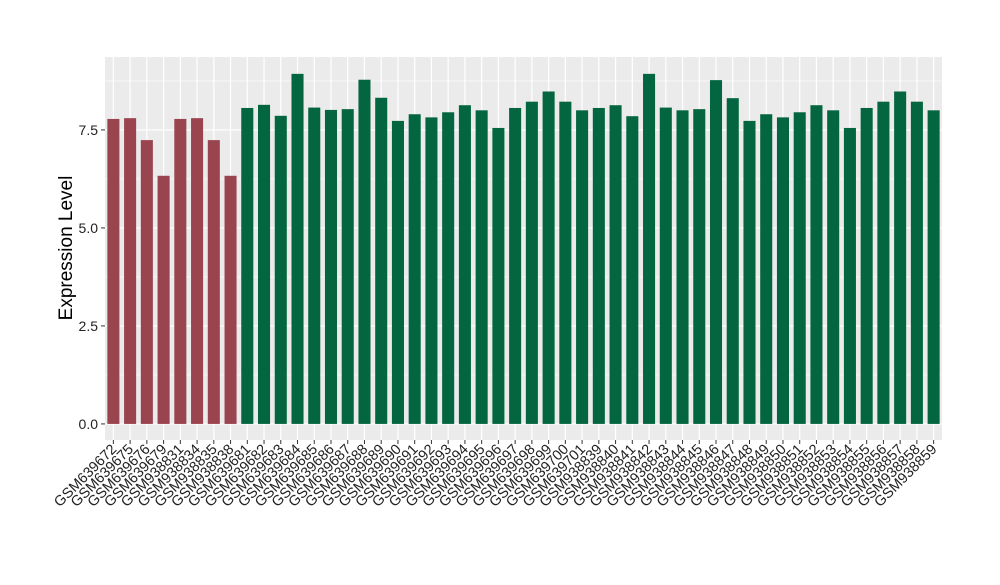 The width and height of the screenshot is (1000, 585). Describe the element at coordinates (89, 228) in the screenshot. I see `y-tick-label: 5.0` at that location.